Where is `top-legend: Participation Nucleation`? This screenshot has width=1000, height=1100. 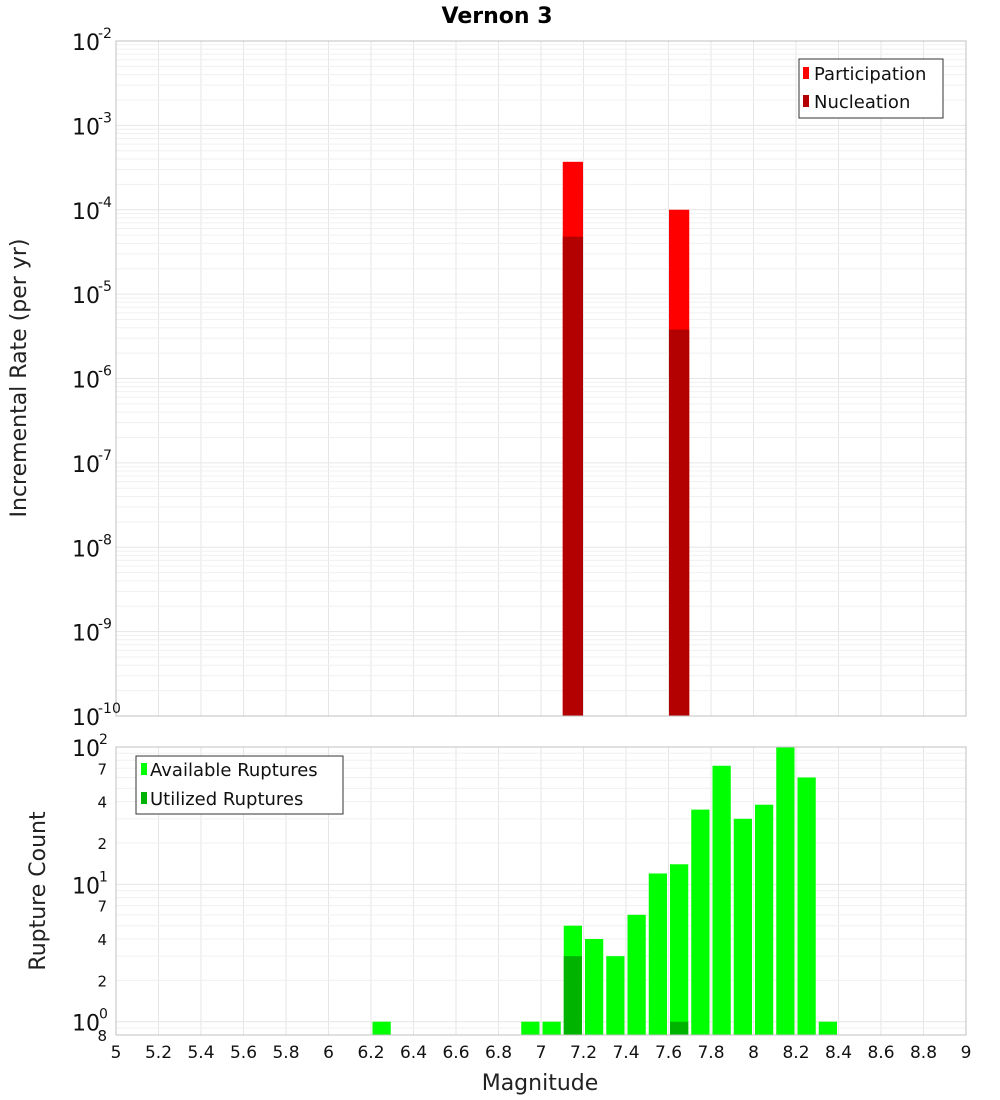
top-legend: Participation Nucleation is located at coordinates (871, 88).